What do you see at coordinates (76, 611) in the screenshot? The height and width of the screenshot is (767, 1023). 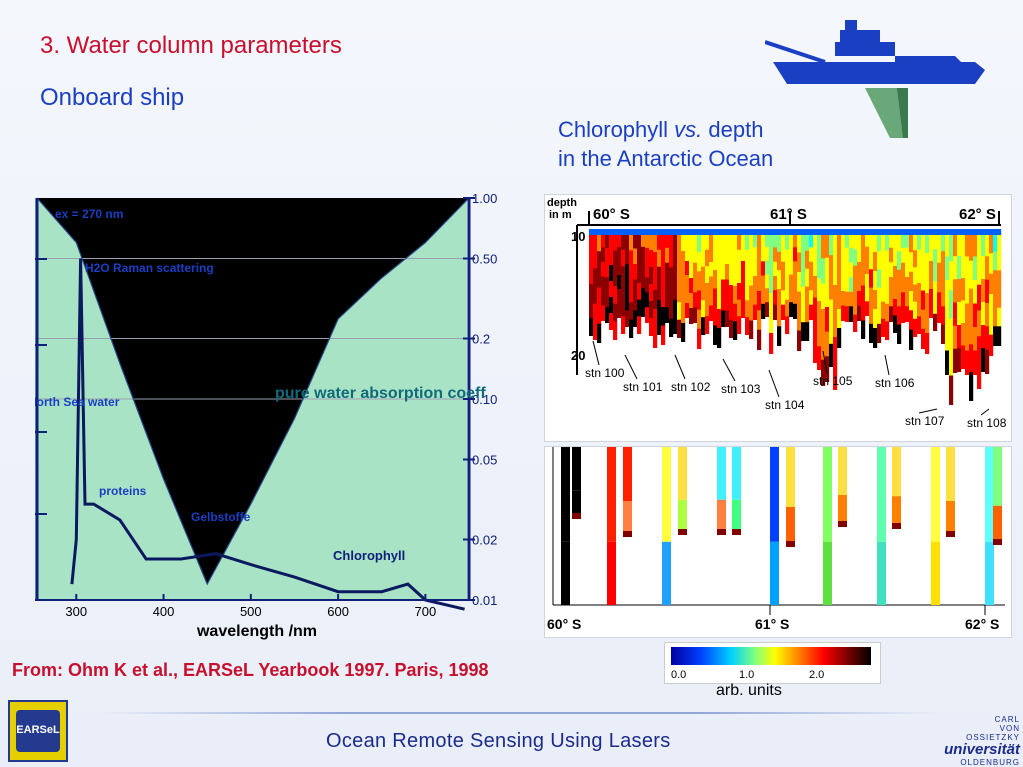 I see `x-tick-label: 300` at bounding box center [76, 611].